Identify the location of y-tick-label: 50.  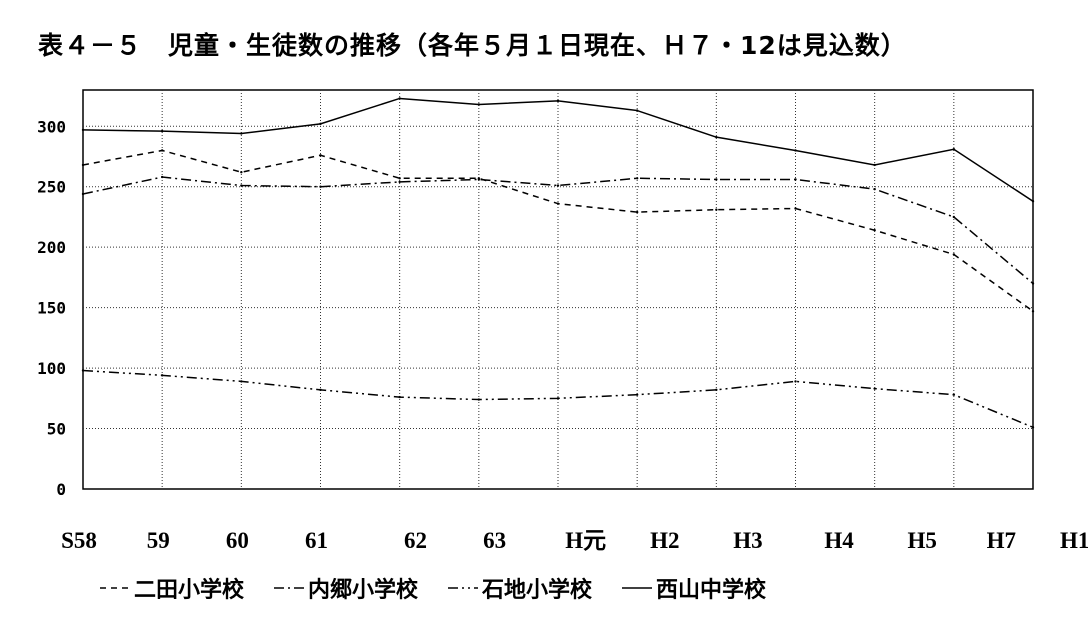
(56, 429).